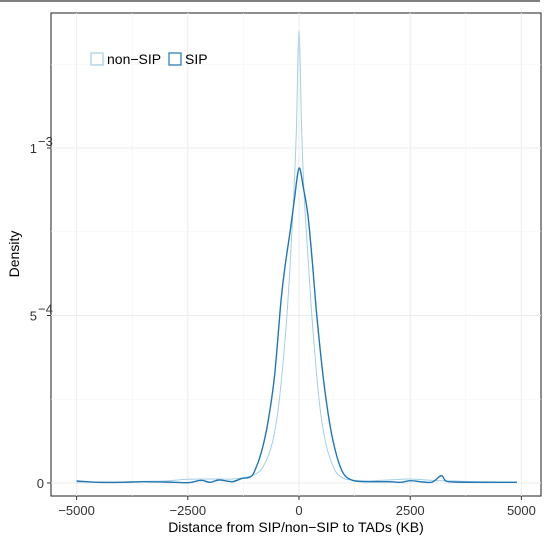 The image size is (545, 542). Describe the element at coordinates (33, 148) in the screenshot. I see `y-tick-label: 1` at that location.